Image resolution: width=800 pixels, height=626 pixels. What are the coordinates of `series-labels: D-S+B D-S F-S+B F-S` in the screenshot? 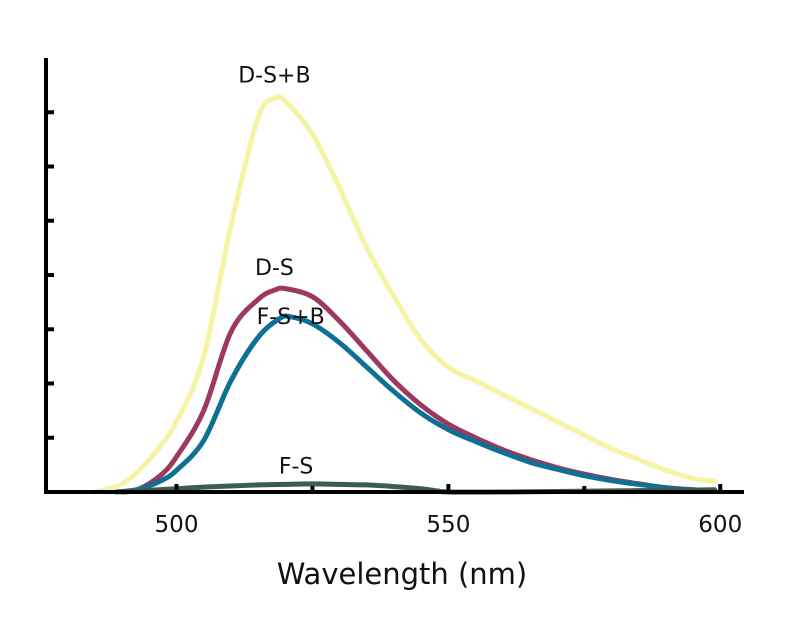 It's located at (281, 271).